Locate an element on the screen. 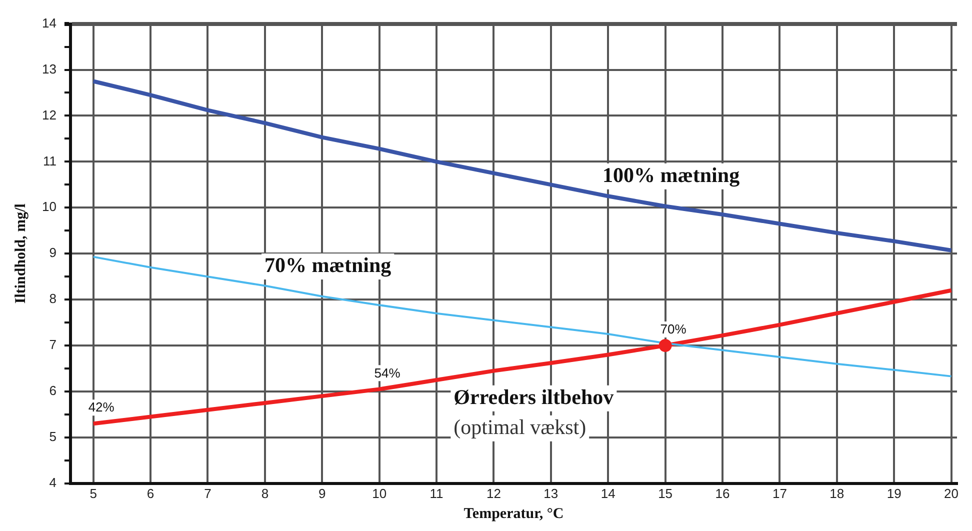  x-tick-label: 20 is located at coordinates (951, 493).